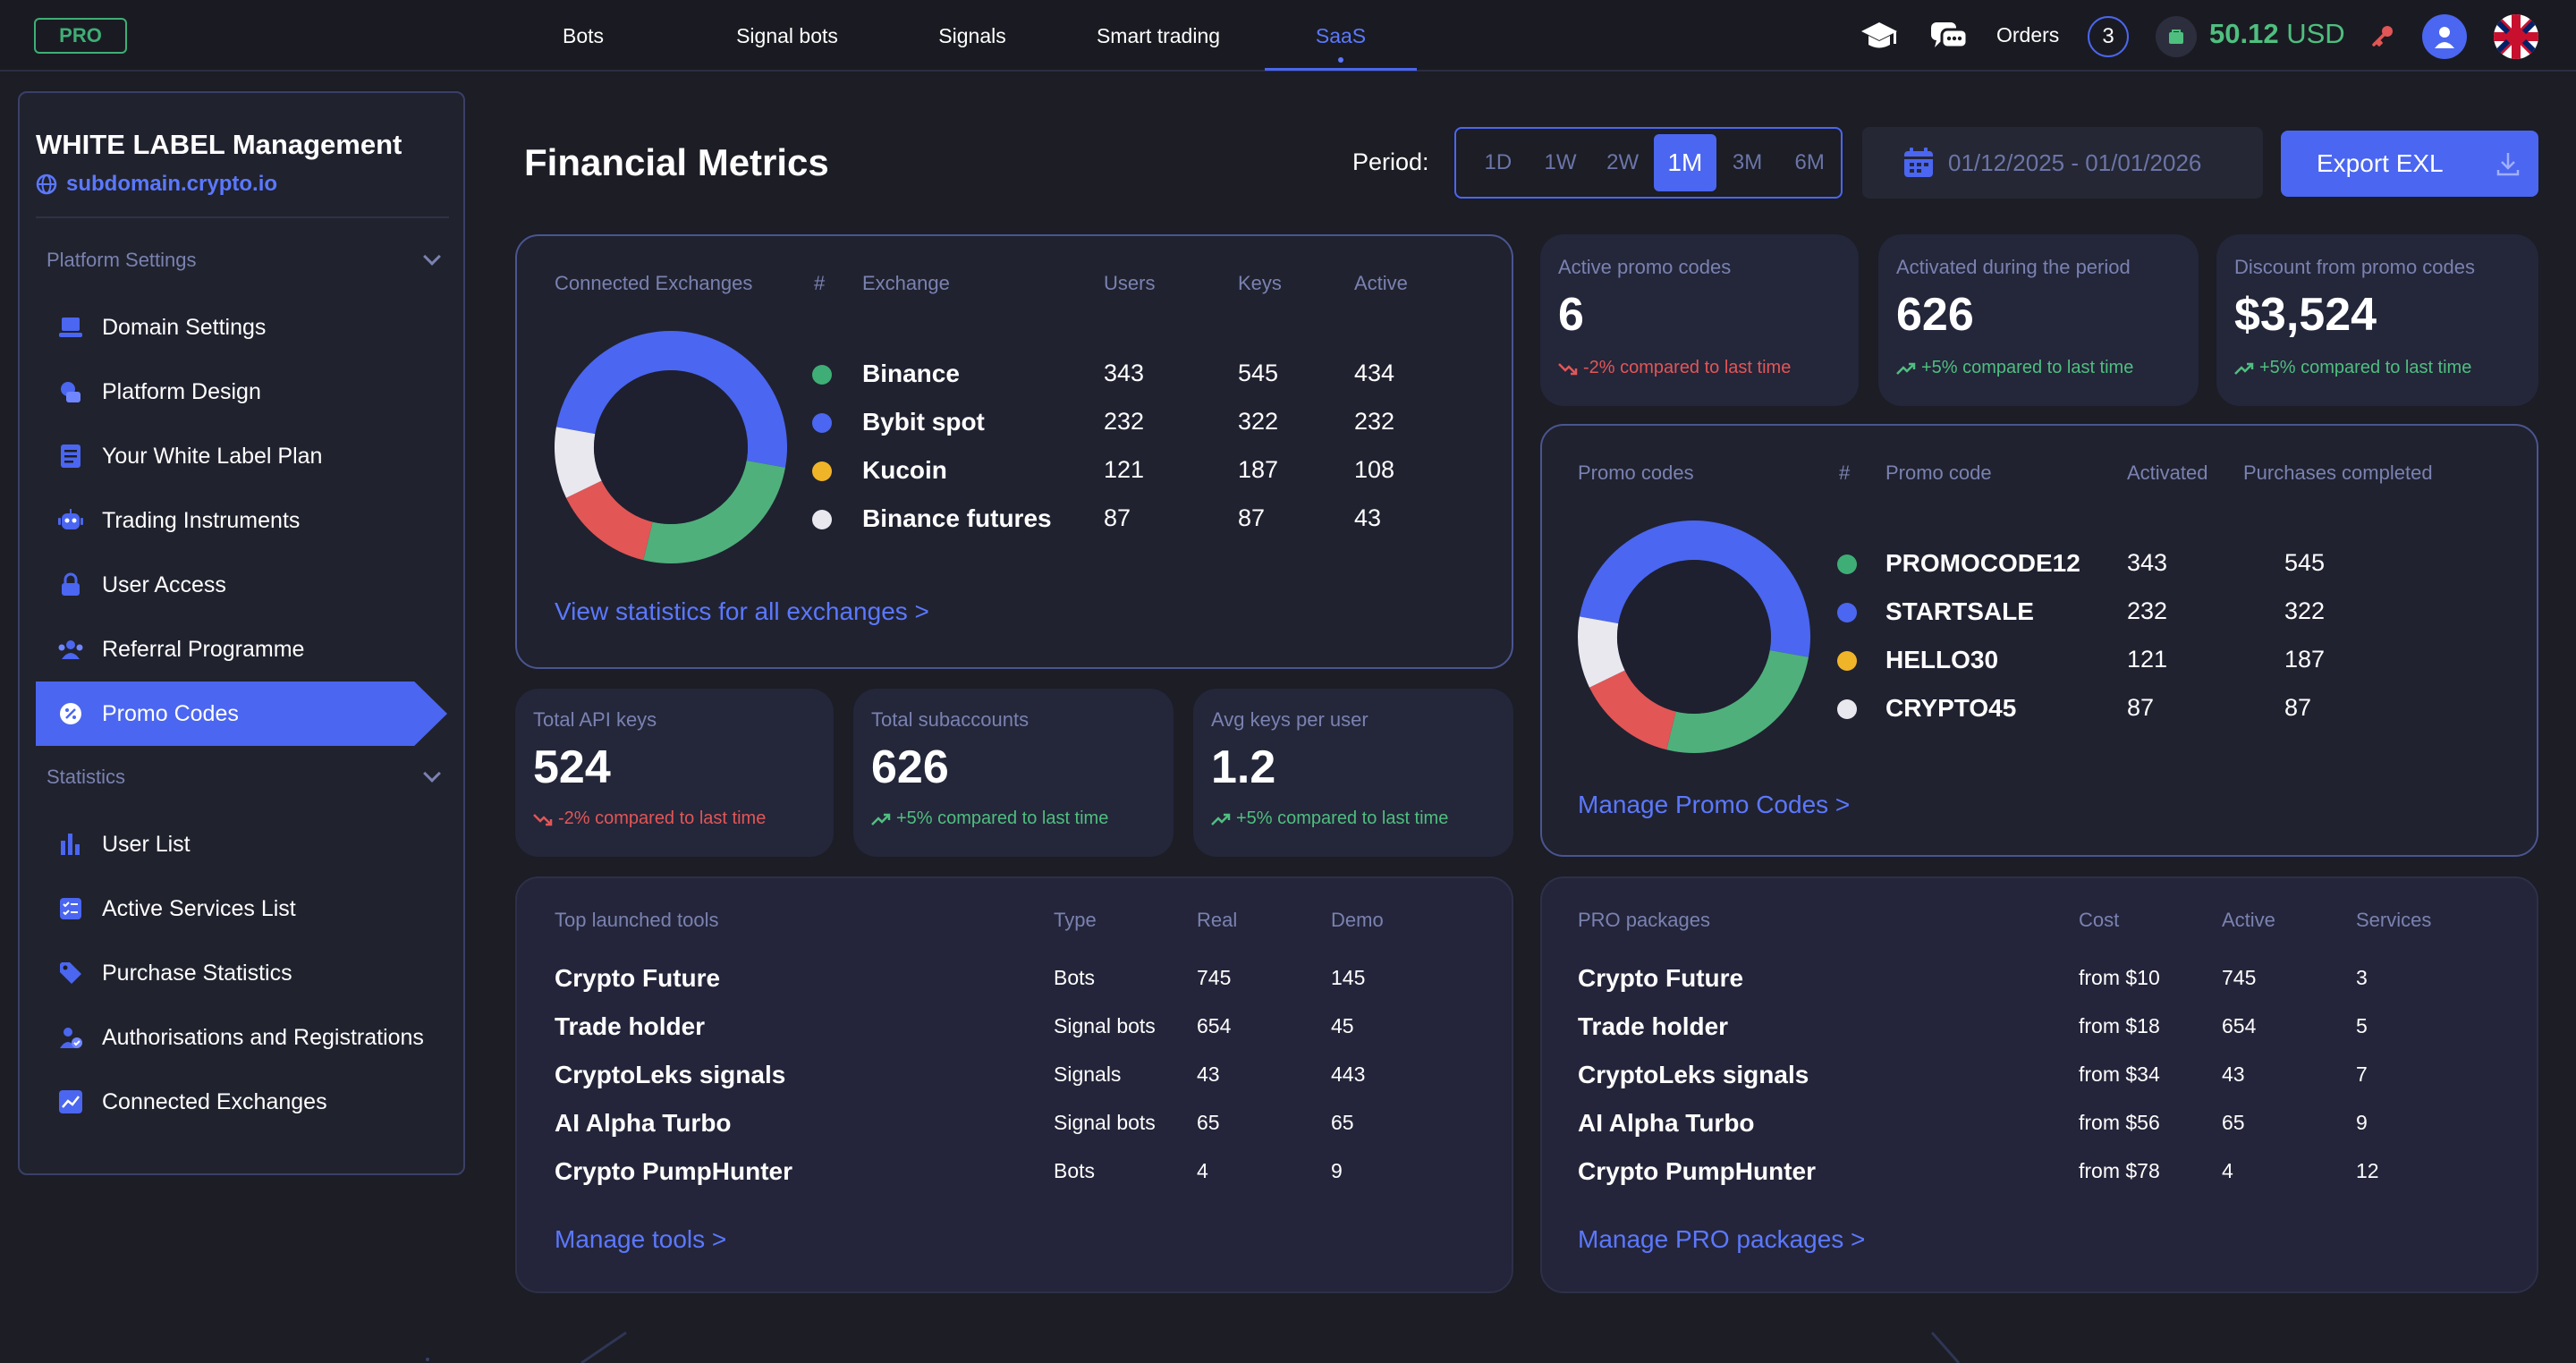 The width and height of the screenshot is (2576, 1363). Describe the element at coordinates (630, 1026) in the screenshot. I see `tool-name: Trade holder` at that location.